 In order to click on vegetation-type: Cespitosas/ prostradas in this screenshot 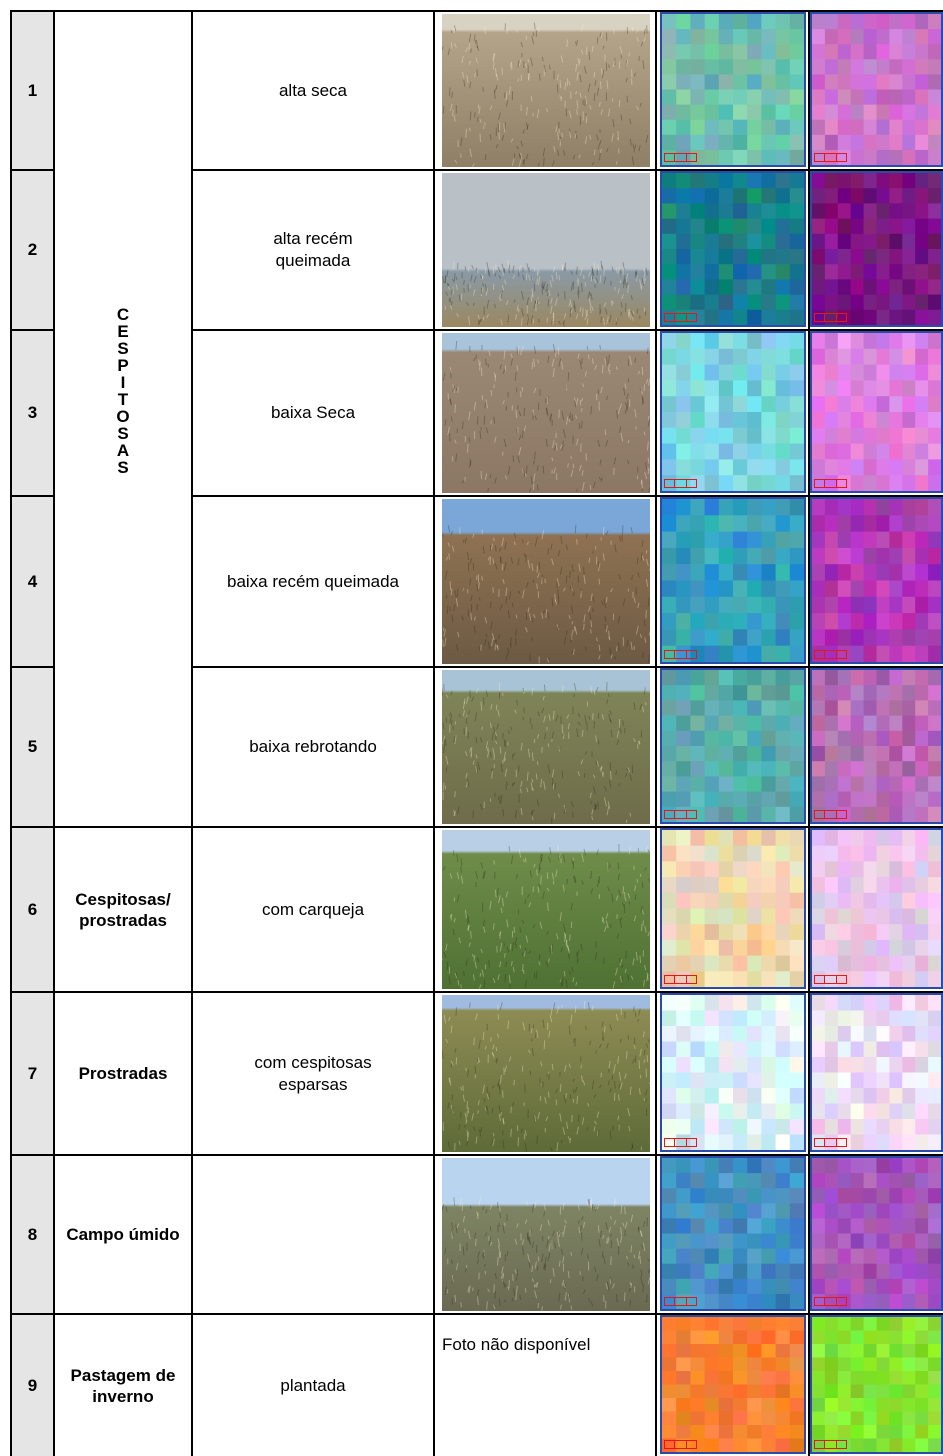, I will do `click(123, 909)`.